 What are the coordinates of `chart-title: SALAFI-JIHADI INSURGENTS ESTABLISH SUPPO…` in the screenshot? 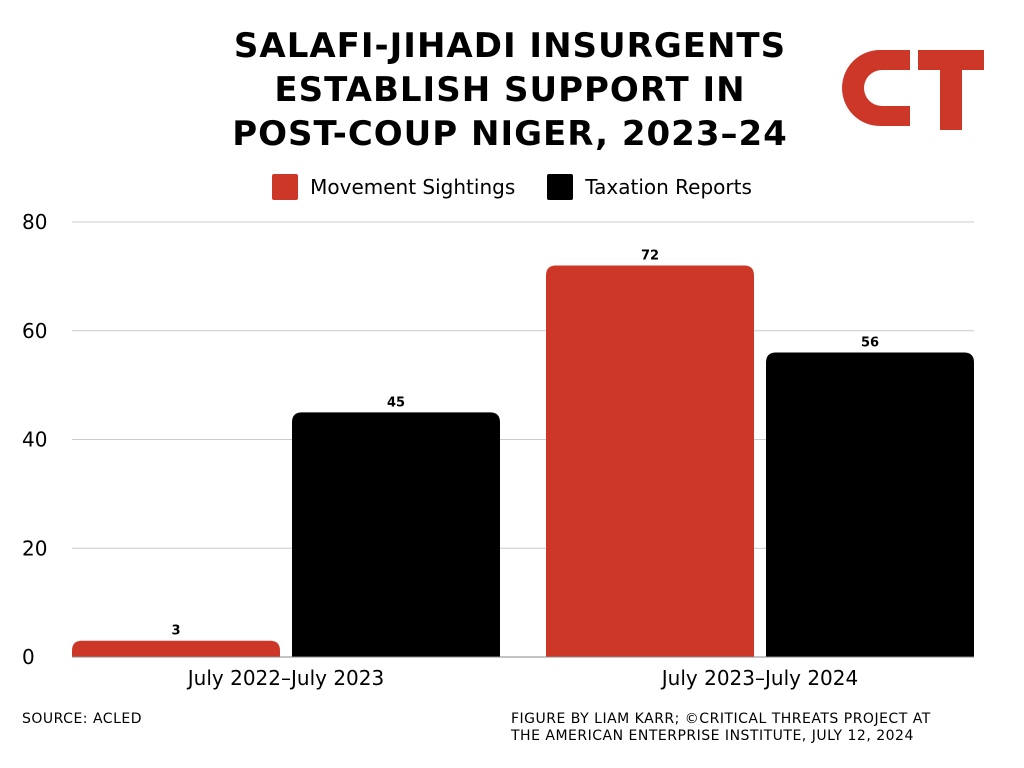 It's located at (510, 90).